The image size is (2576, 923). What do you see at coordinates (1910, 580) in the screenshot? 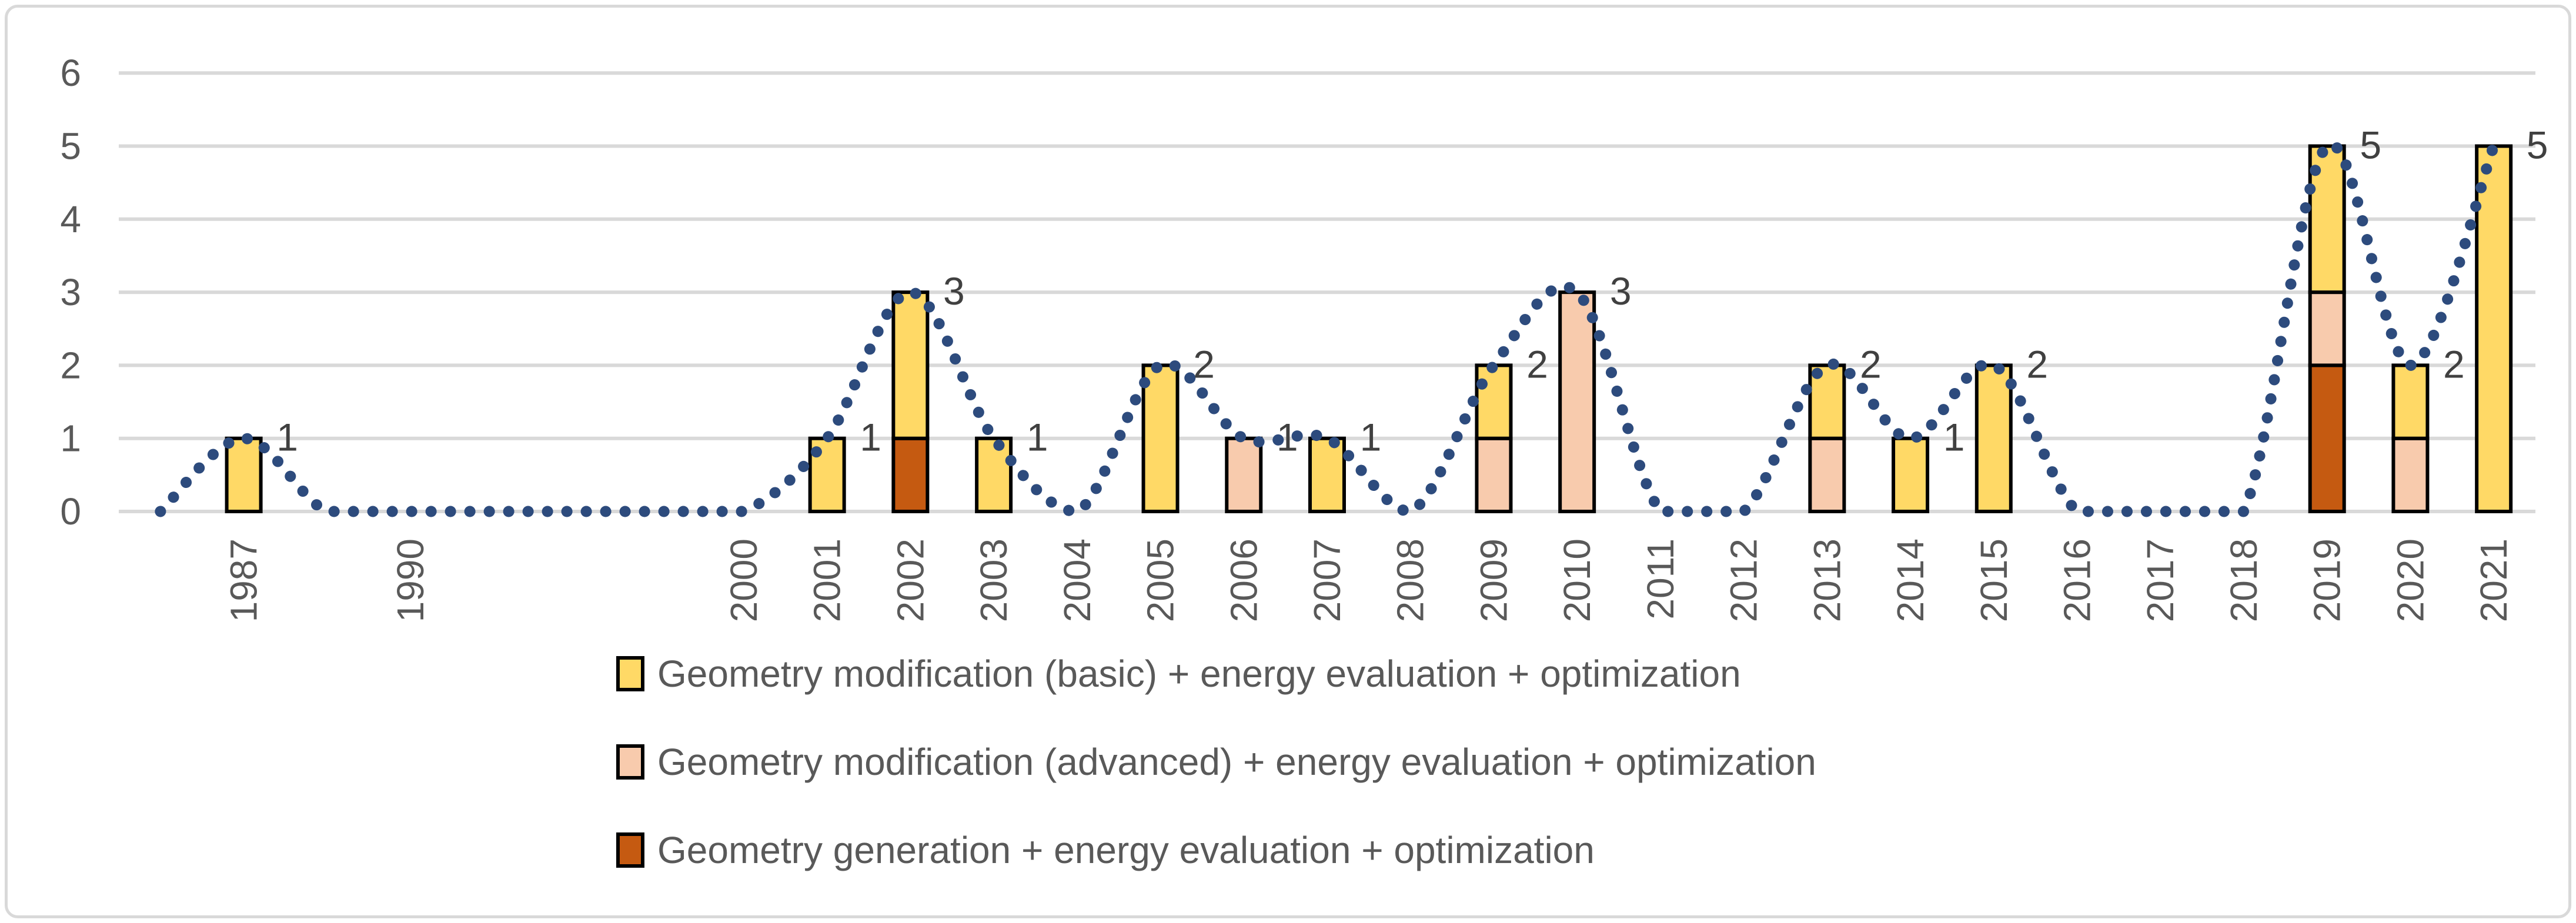
I see `x-tick-2014: 2014` at bounding box center [1910, 580].